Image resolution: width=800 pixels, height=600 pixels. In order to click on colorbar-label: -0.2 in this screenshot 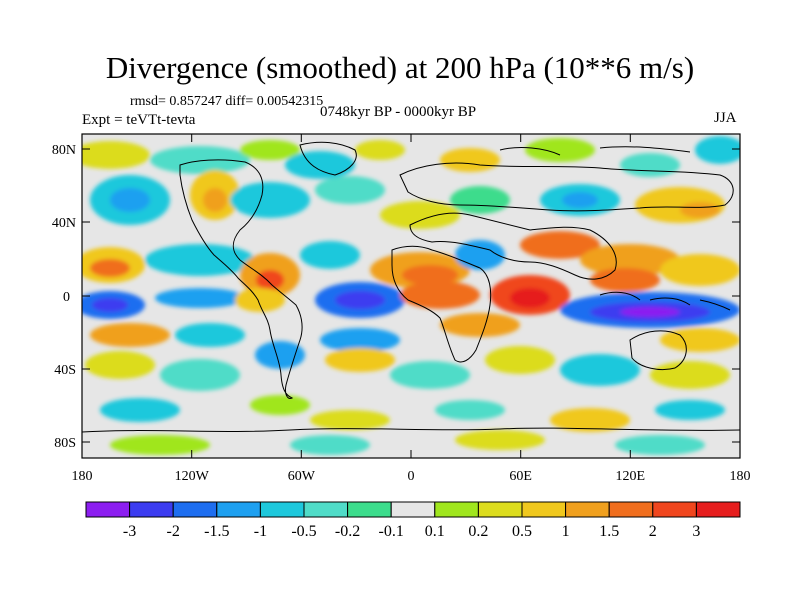, I will do `click(347, 531)`.